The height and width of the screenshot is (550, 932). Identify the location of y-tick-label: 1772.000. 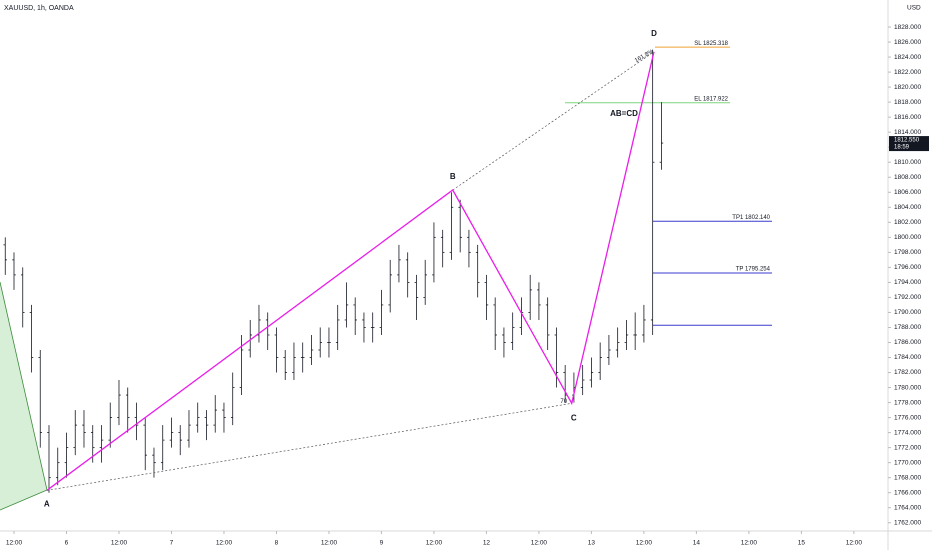
(907, 447).